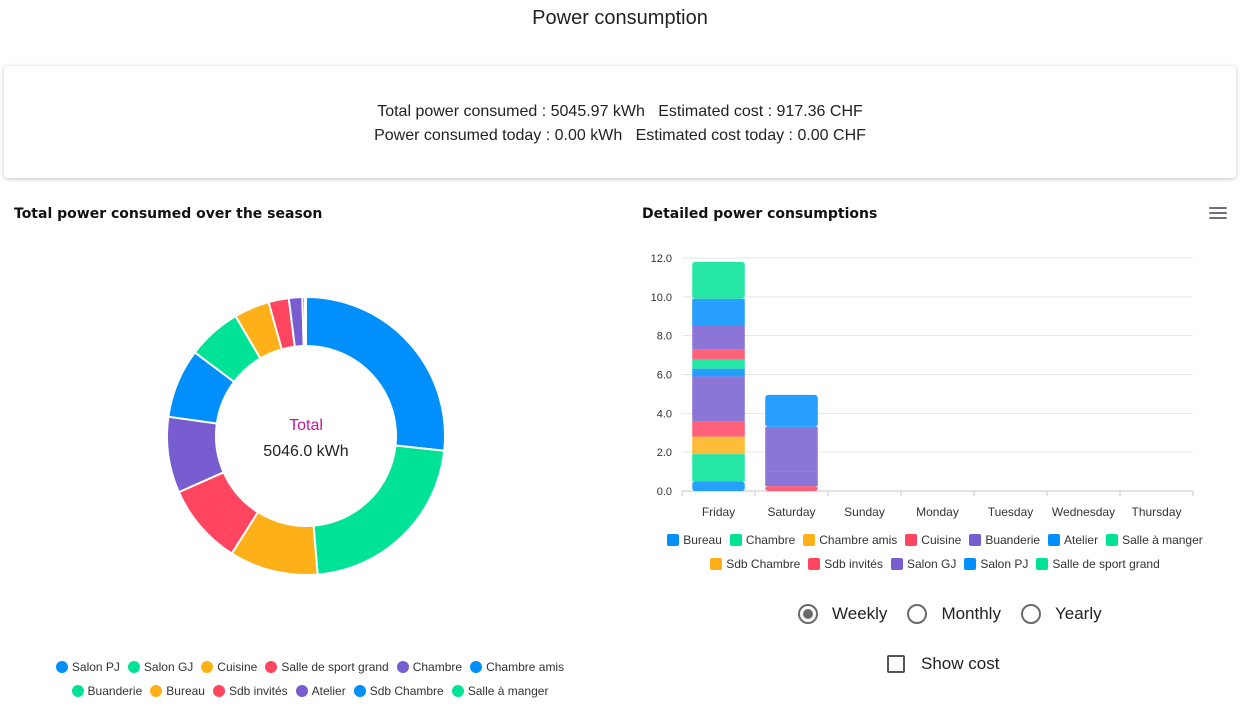 The width and height of the screenshot is (1240, 712). I want to click on x-tick-label: Friday, so click(718, 512).